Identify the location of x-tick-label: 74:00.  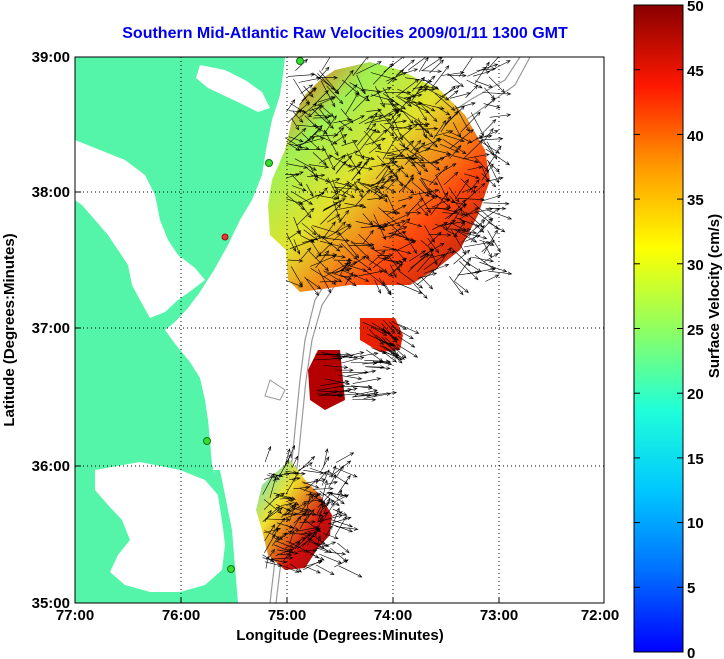
(393, 615).